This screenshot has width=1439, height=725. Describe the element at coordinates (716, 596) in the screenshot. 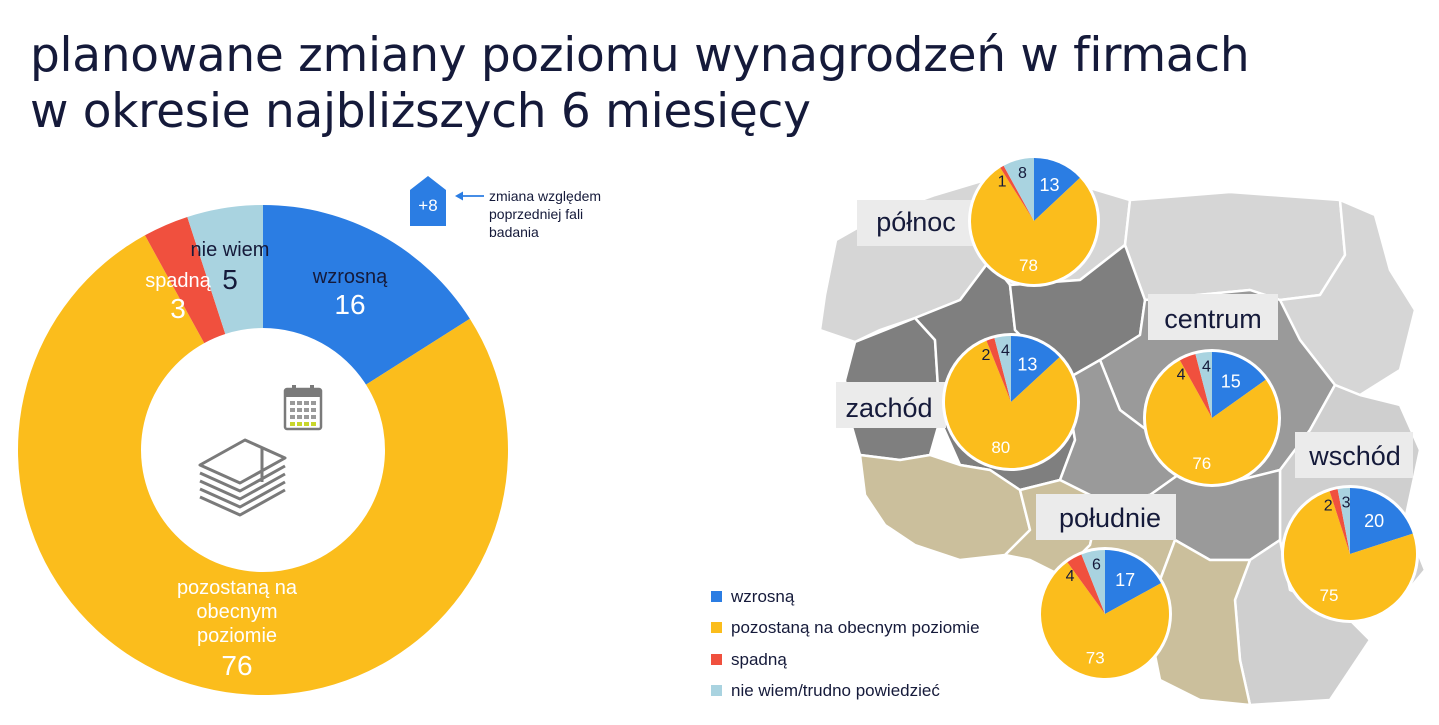

I see `legend-swatch-wzrosna` at that location.